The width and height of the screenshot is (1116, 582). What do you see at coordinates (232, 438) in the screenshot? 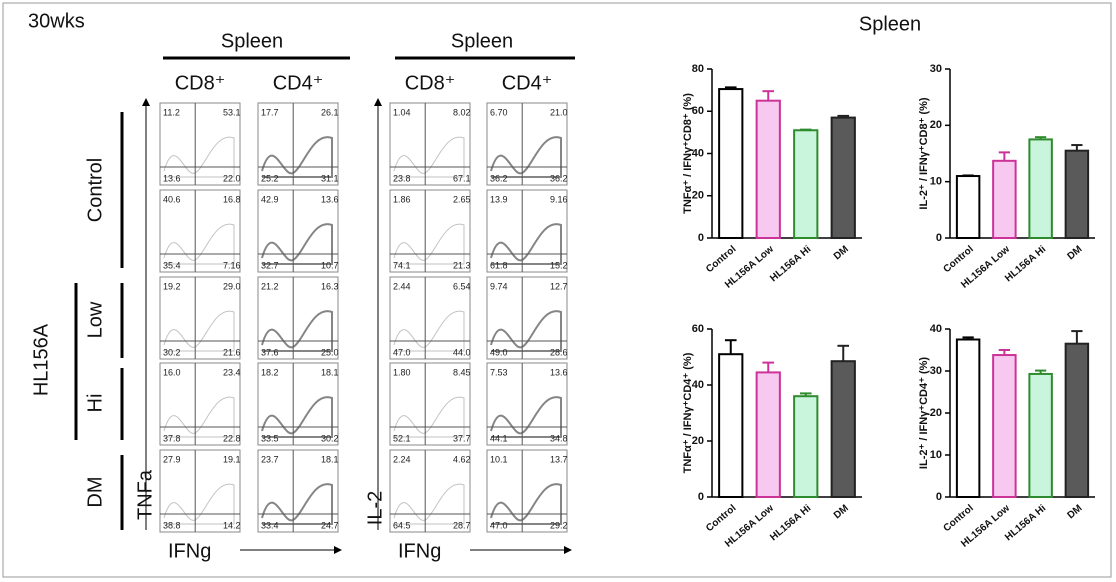
I see `quadrant-value: 22.8` at bounding box center [232, 438].